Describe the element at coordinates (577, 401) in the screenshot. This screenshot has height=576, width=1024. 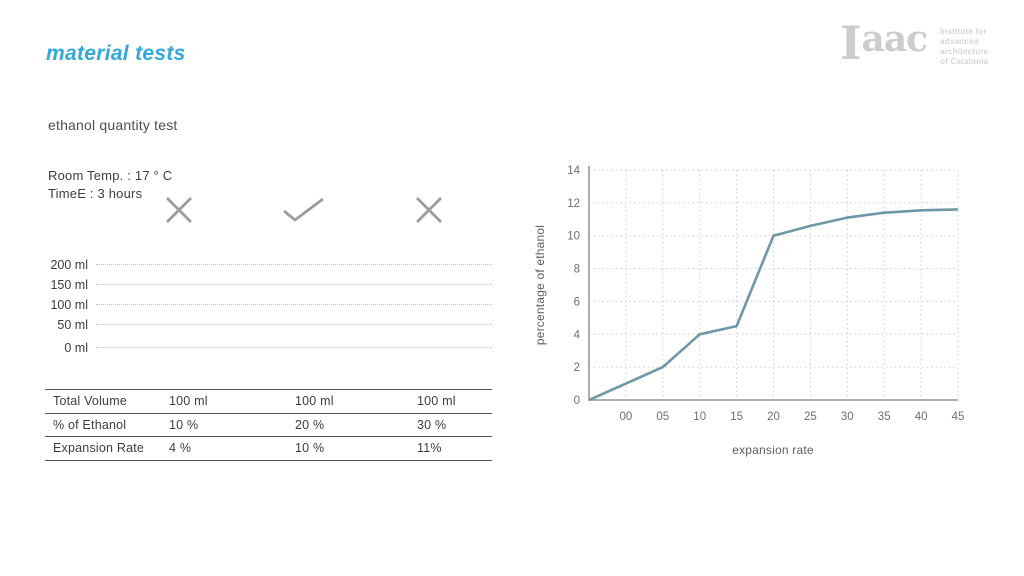
I see `y-tick-label: 0` at that location.